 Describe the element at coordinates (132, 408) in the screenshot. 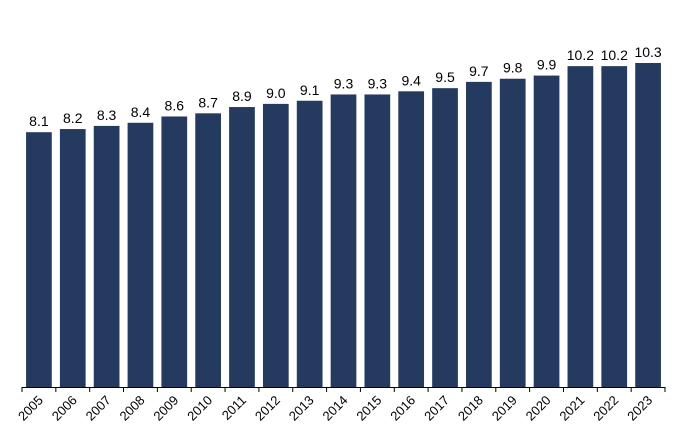

I see `x-tick-label-2008: 2008` at that location.